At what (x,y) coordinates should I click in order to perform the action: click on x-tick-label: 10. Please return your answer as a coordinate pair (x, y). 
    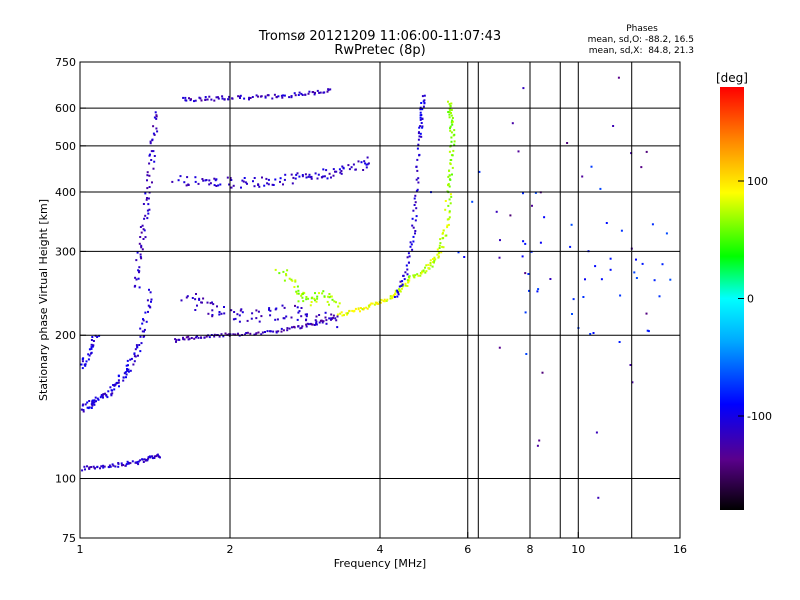
    Looking at the image, I should click on (578, 549).